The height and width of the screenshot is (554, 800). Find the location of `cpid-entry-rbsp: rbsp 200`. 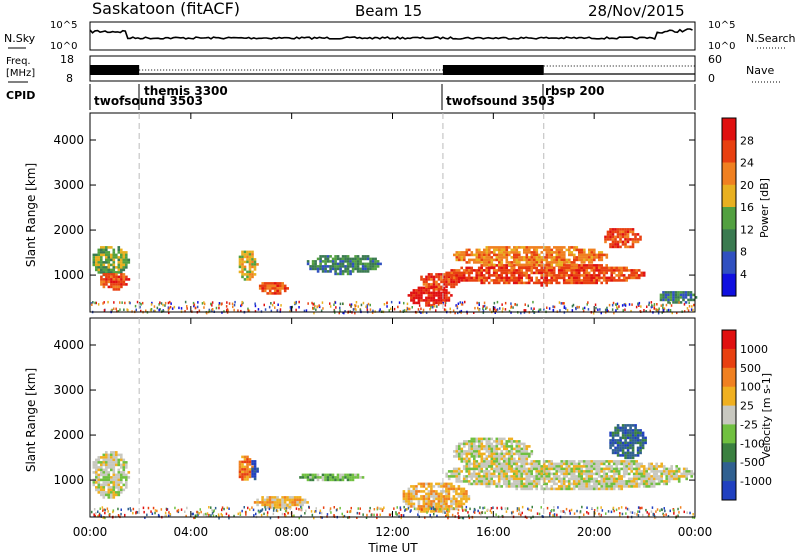

cpid-entry-rbsp: rbsp 200 is located at coordinates (574, 91).